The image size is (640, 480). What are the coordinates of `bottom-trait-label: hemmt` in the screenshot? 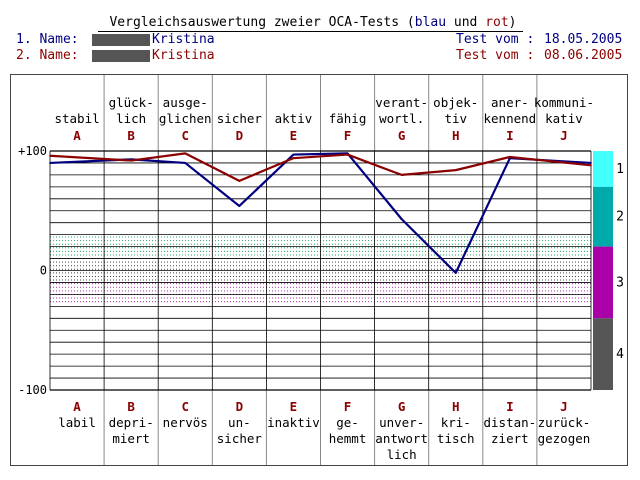 It's located at (348, 438).